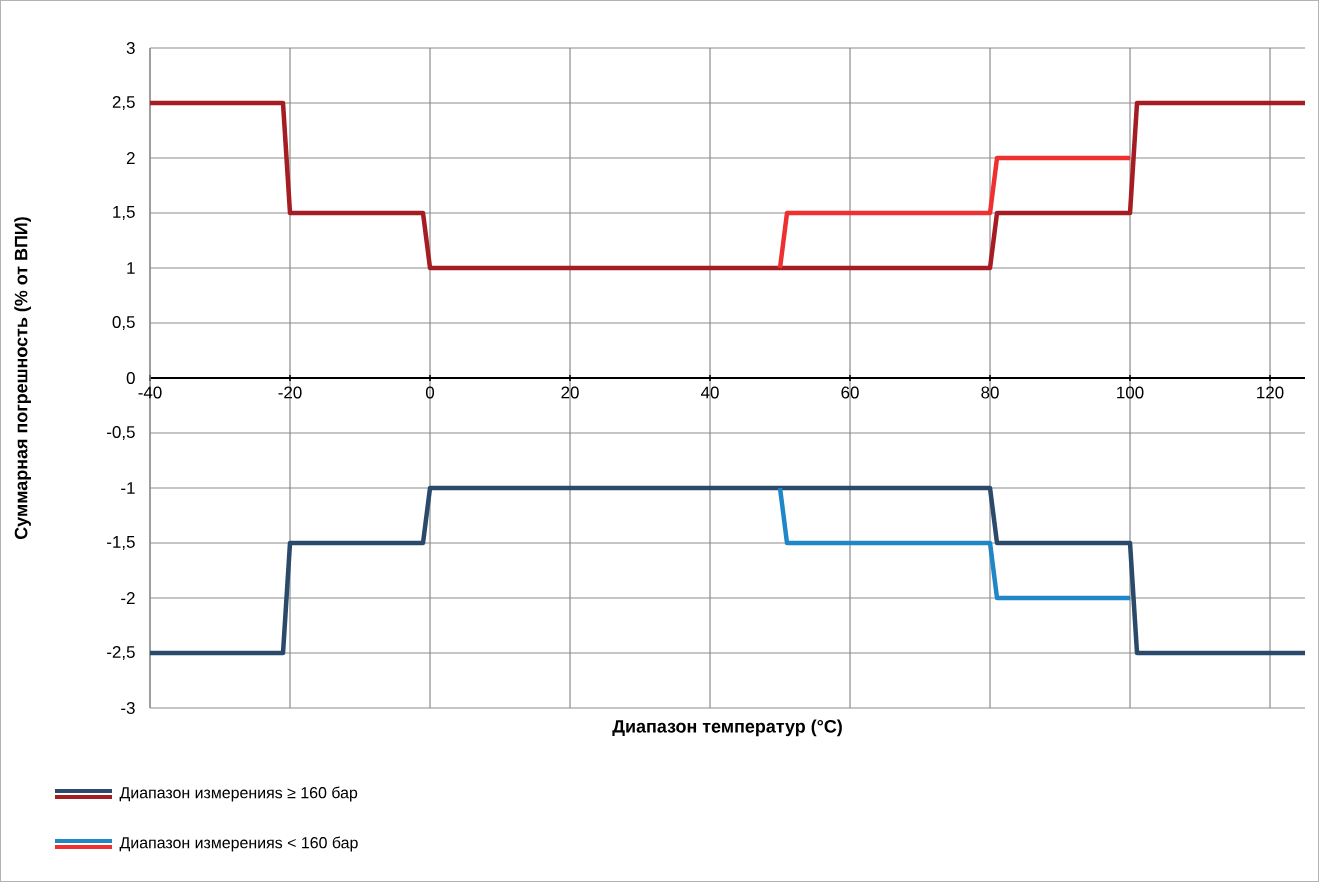 The height and width of the screenshot is (882, 1319). What do you see at coordinates (131, 268) in the screenshot?
I see `y-tick-label: 1` at bounding box center [131, 268].